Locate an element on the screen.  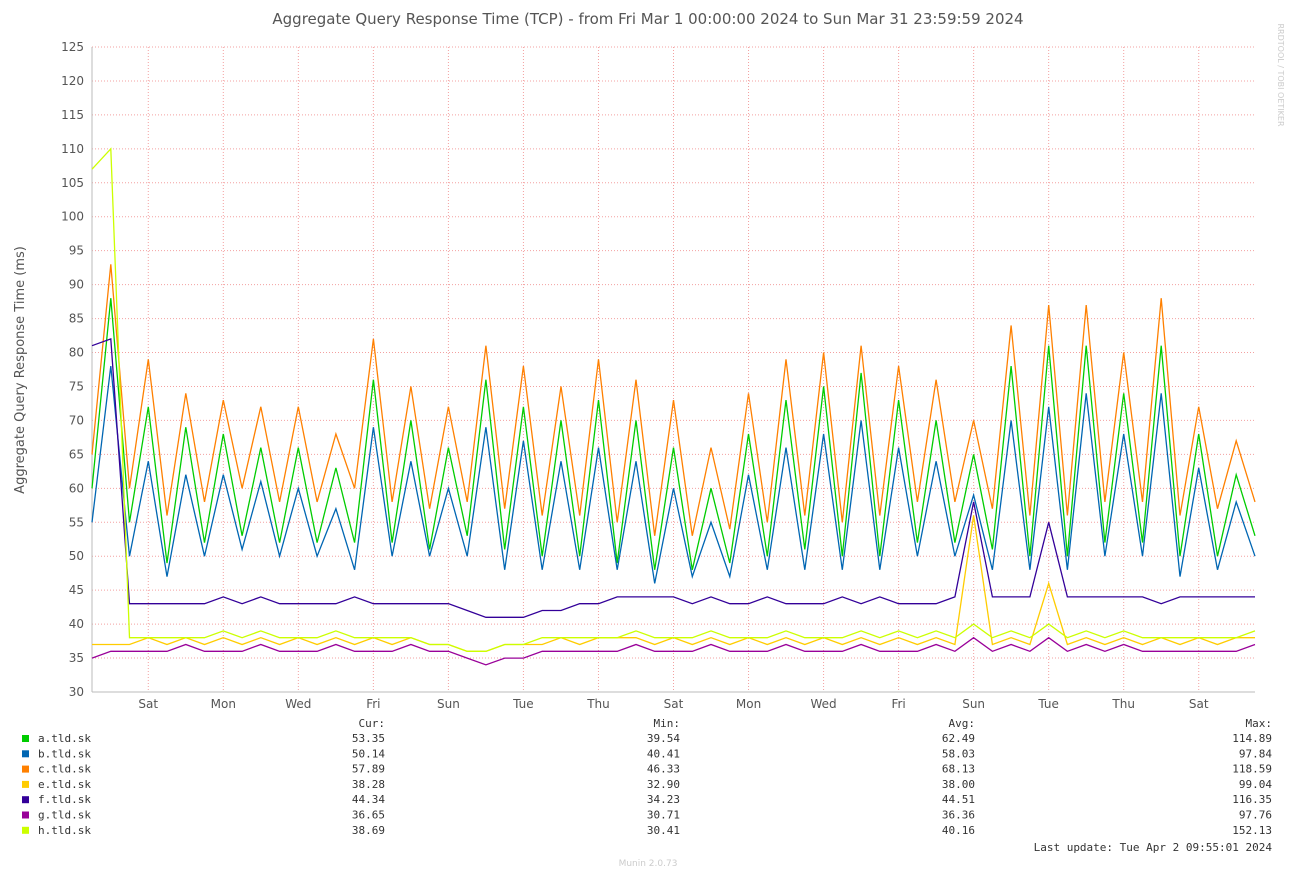
legend-label: c.tld.sk is located at coordinates (64, 769).